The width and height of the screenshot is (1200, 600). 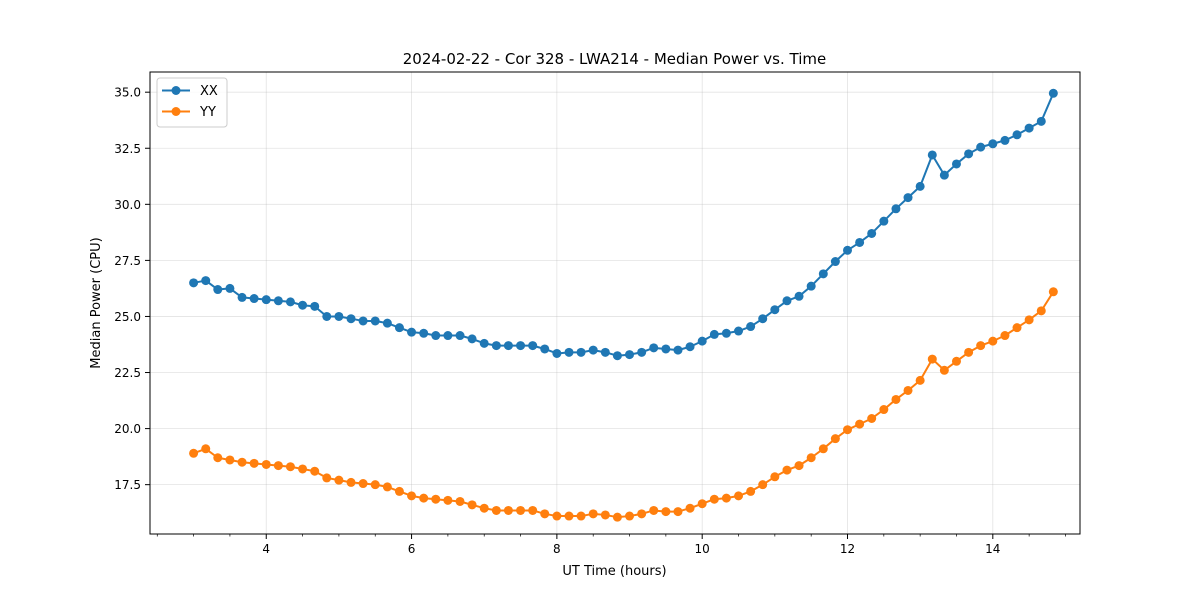 What do you see at coordinates (209, 91) in the screenshot?
I see `legend-label-xx: XX` at bounding box center [209, 91].